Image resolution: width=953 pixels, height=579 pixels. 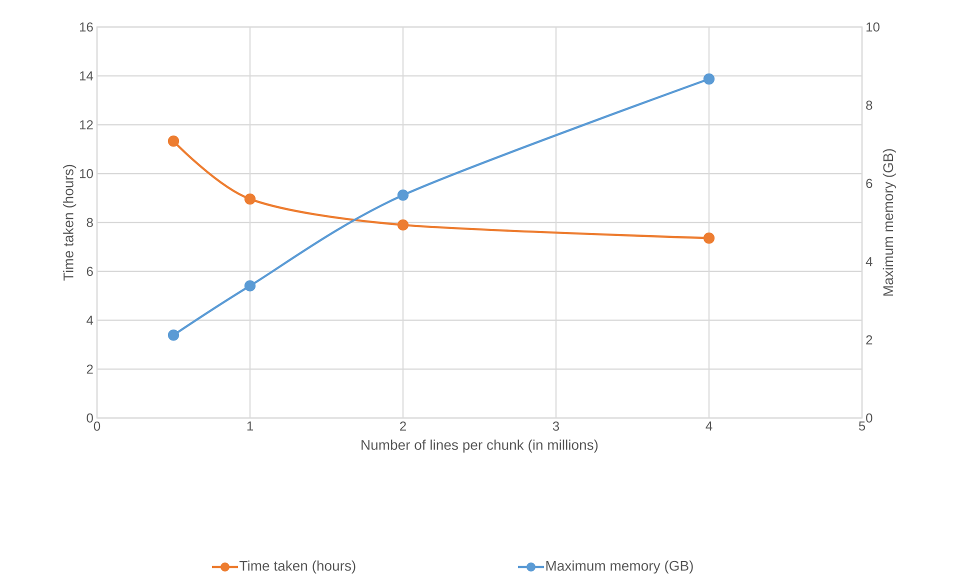 What do you see at coordinates (556, 426) in the screenshot?
I see `x-tick-label: 3` at bounding box center [556, 426].